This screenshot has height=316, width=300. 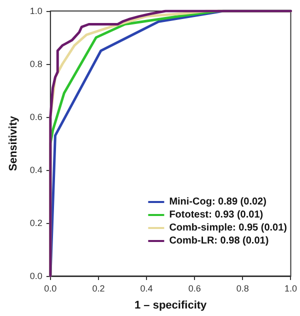 What do you see at coordinates (219, 241) in the screenshot?
I see `legend-label: Comb-LR: 0.98 (0.01)` at bounding box center [219, 241].